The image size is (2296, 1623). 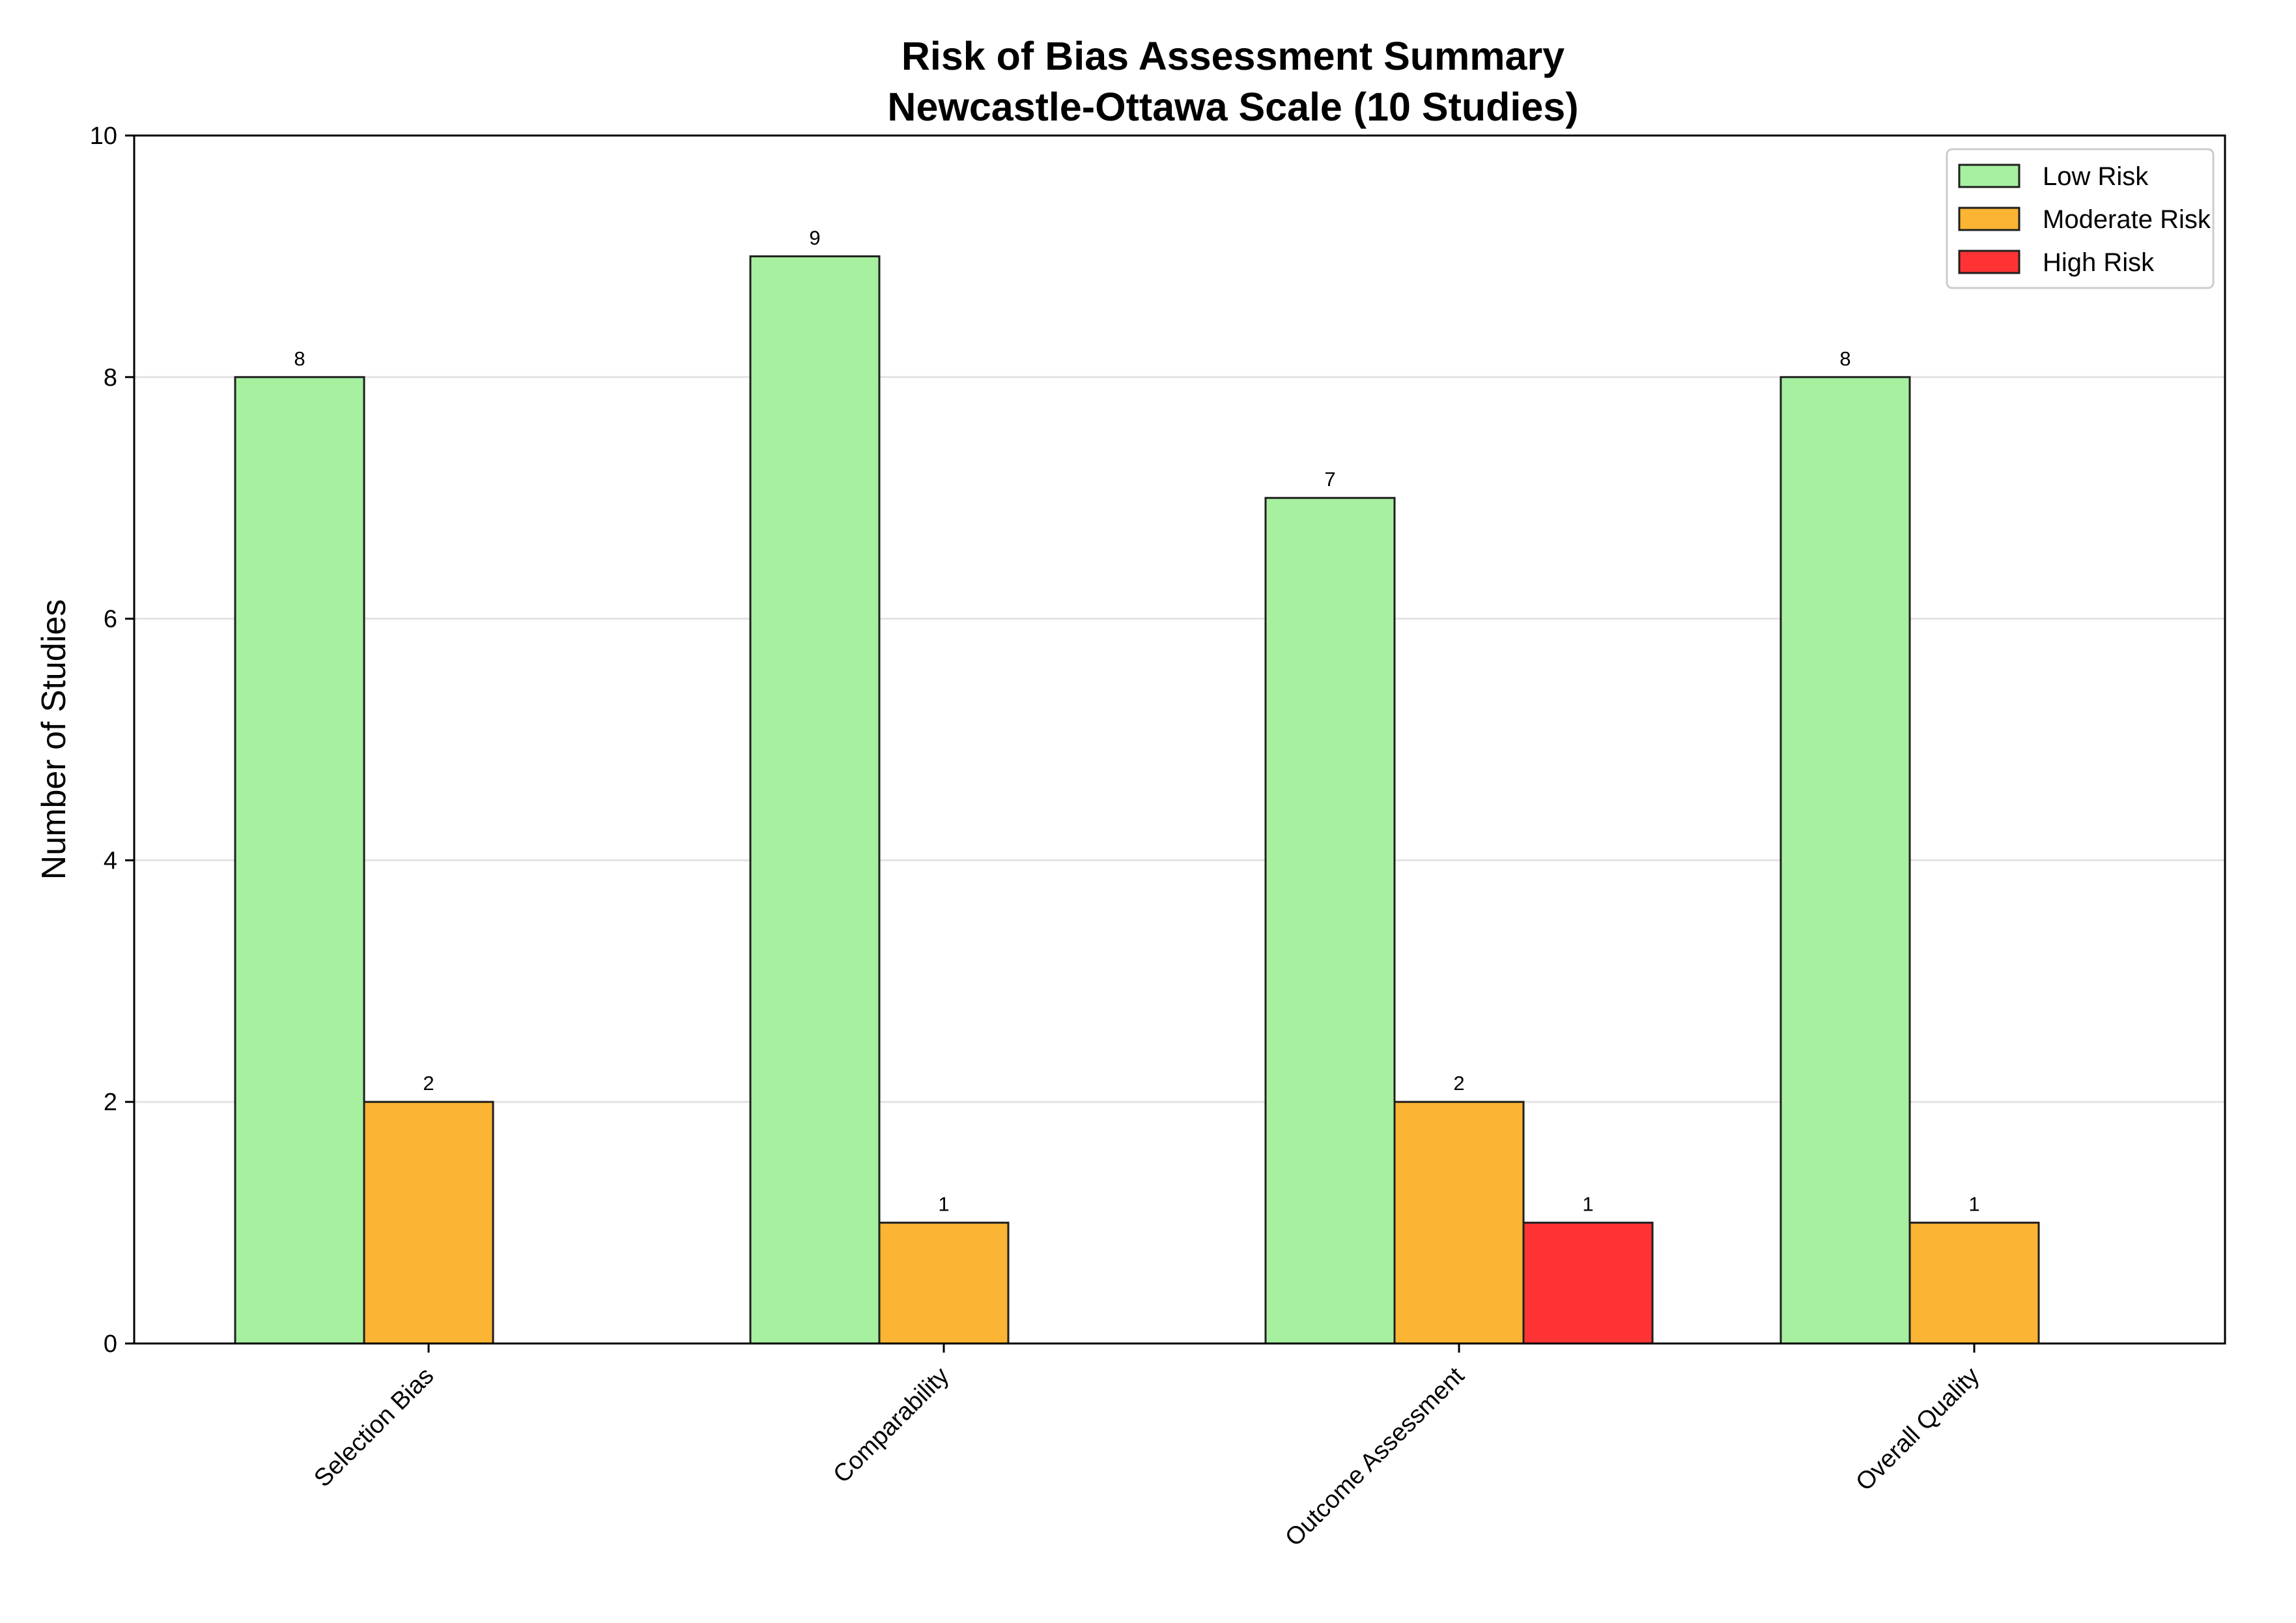 What do you see at coordinates (1330, 479) in the screenshot?
I see `data-label: 7` at bounding box center [1330, 479].